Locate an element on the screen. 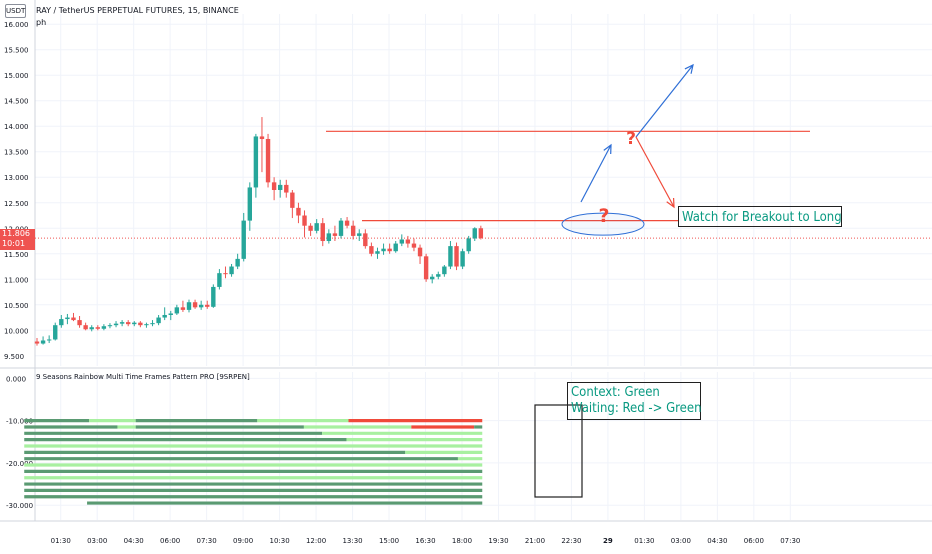  time-tick-label: 01:30 is located at coordinates (61, 541).